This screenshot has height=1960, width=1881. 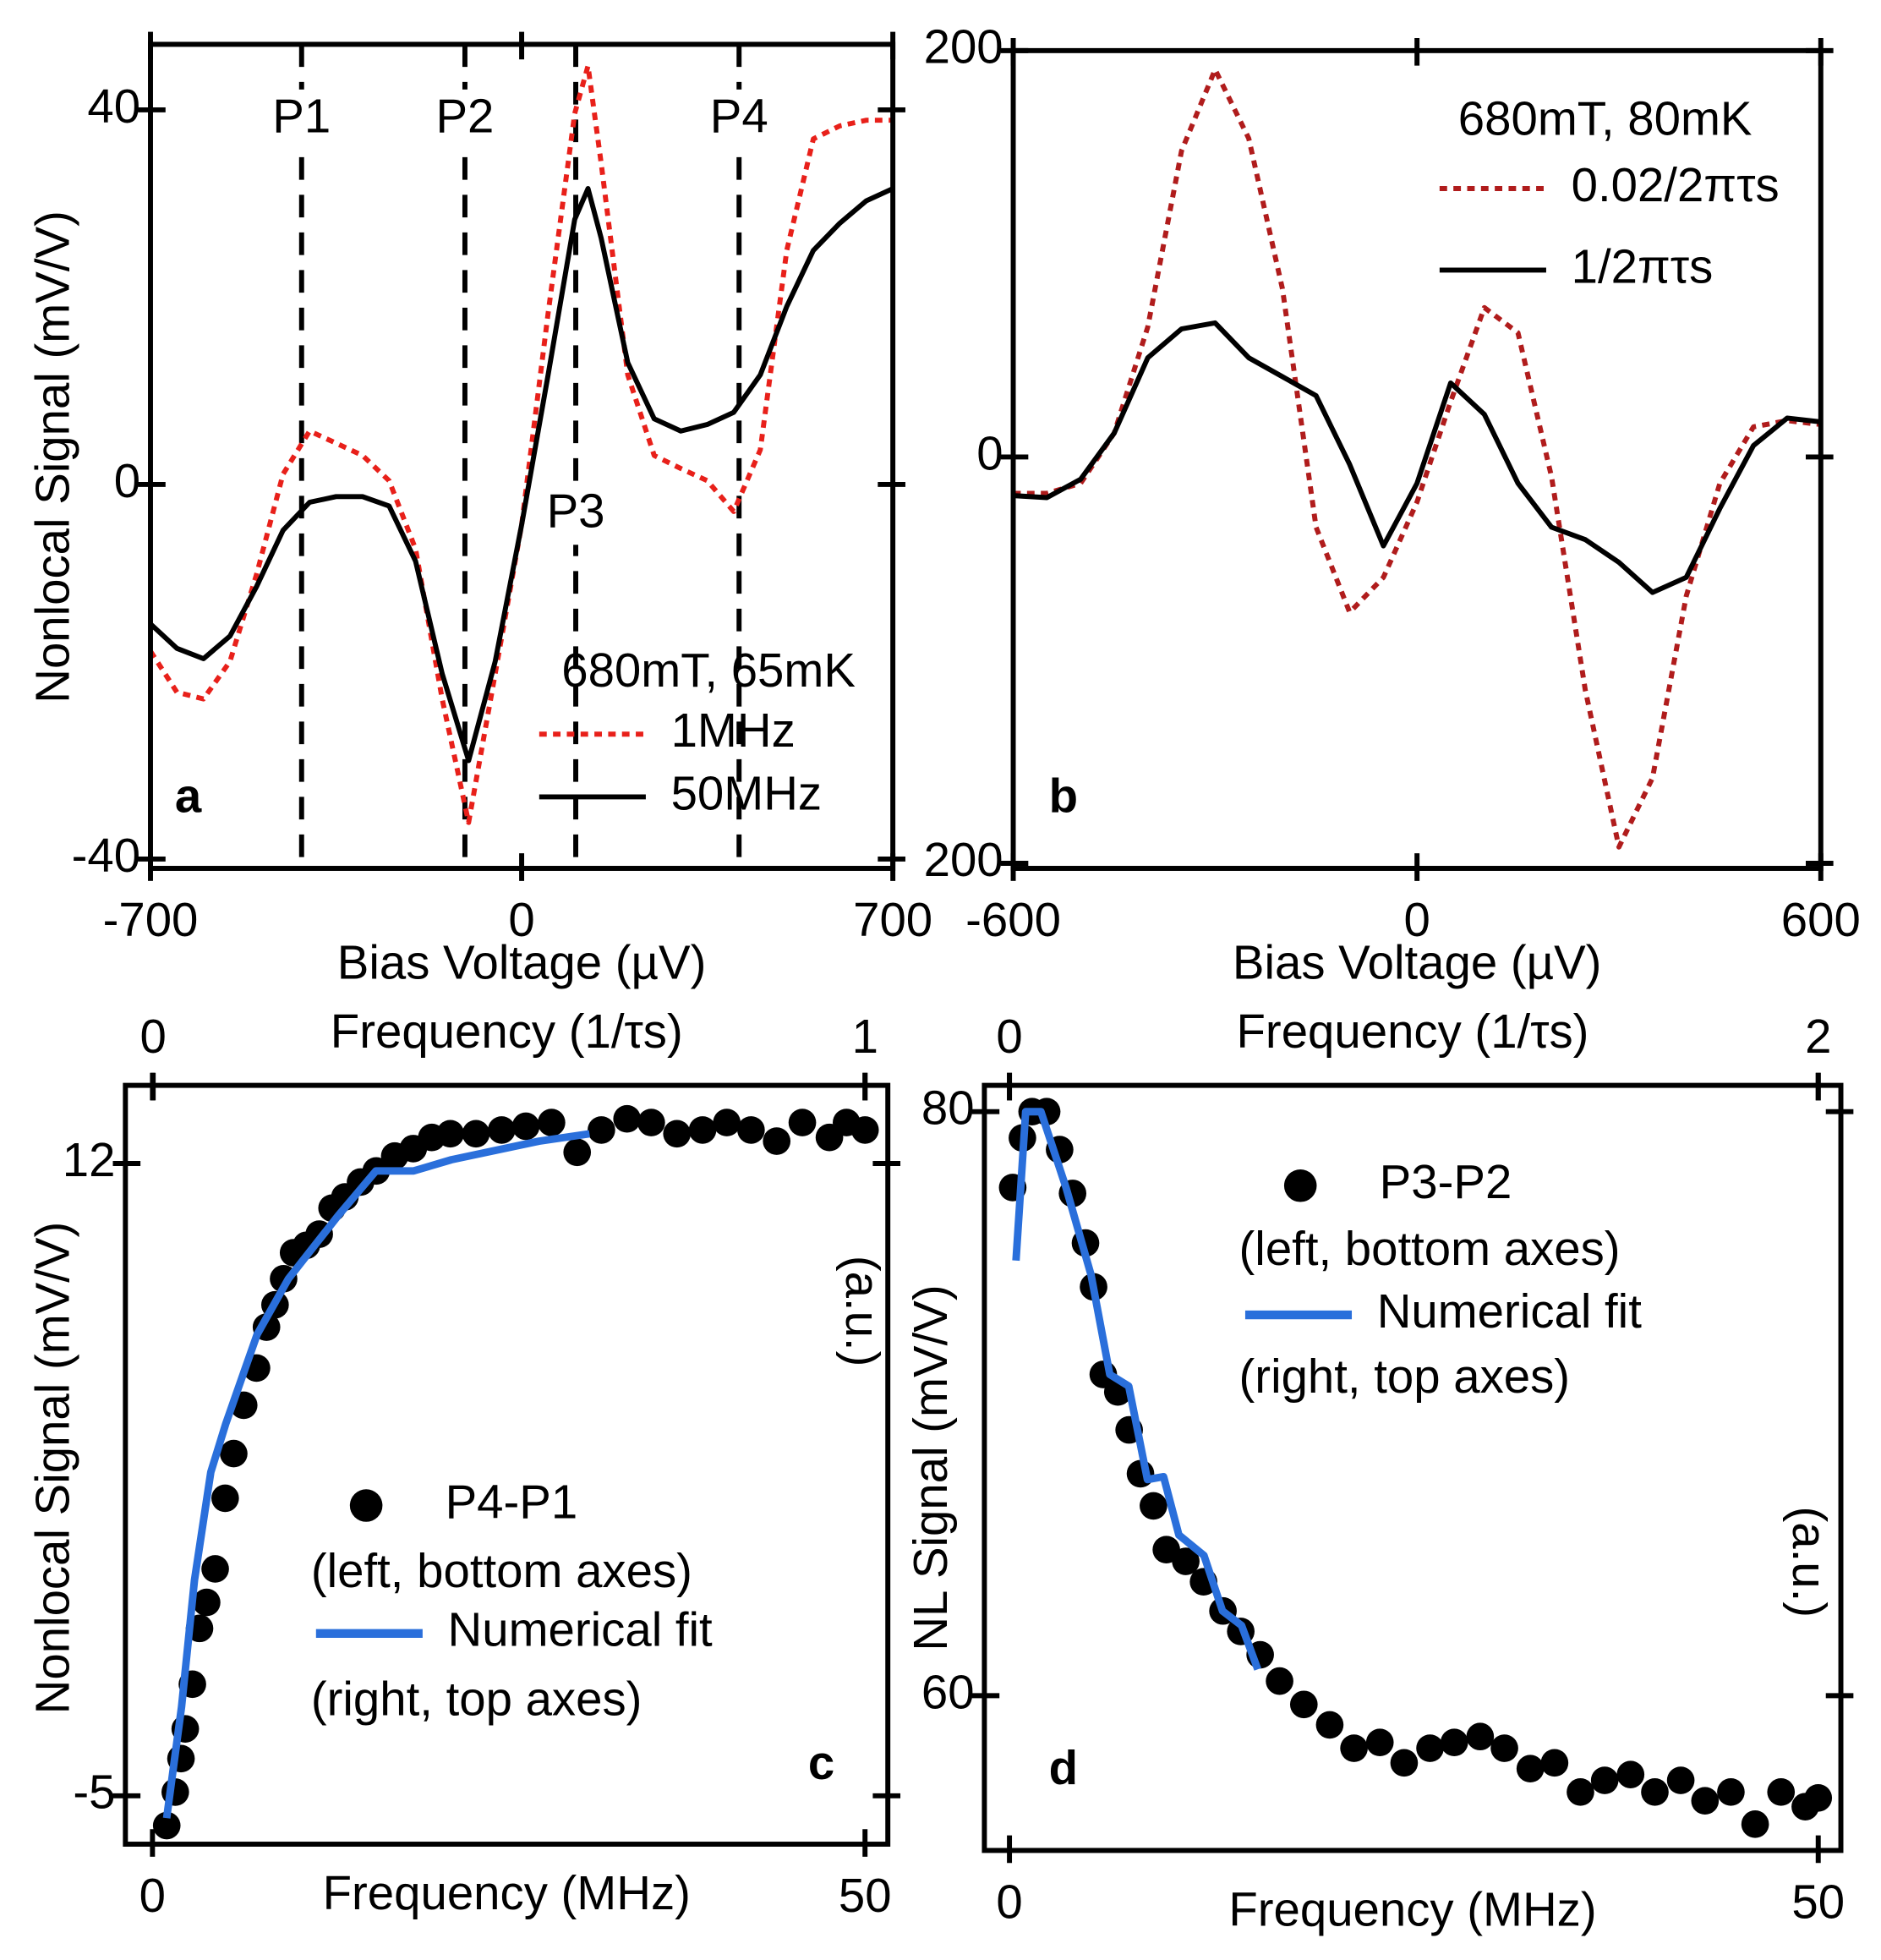 What do you see at coordinates (1606, 118) in the screenshot?
I see `condition-label: 680mT, 80mK` at bounding box center [1606, 118].